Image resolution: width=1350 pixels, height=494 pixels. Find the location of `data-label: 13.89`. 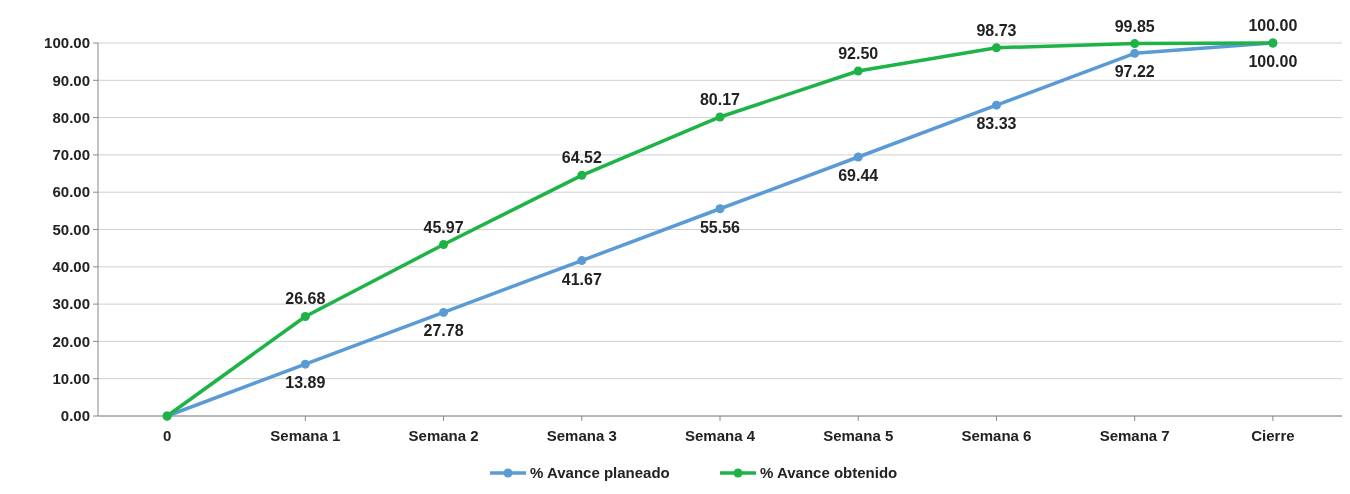

data-label: 13.89 is located at coordinates (305, 383).